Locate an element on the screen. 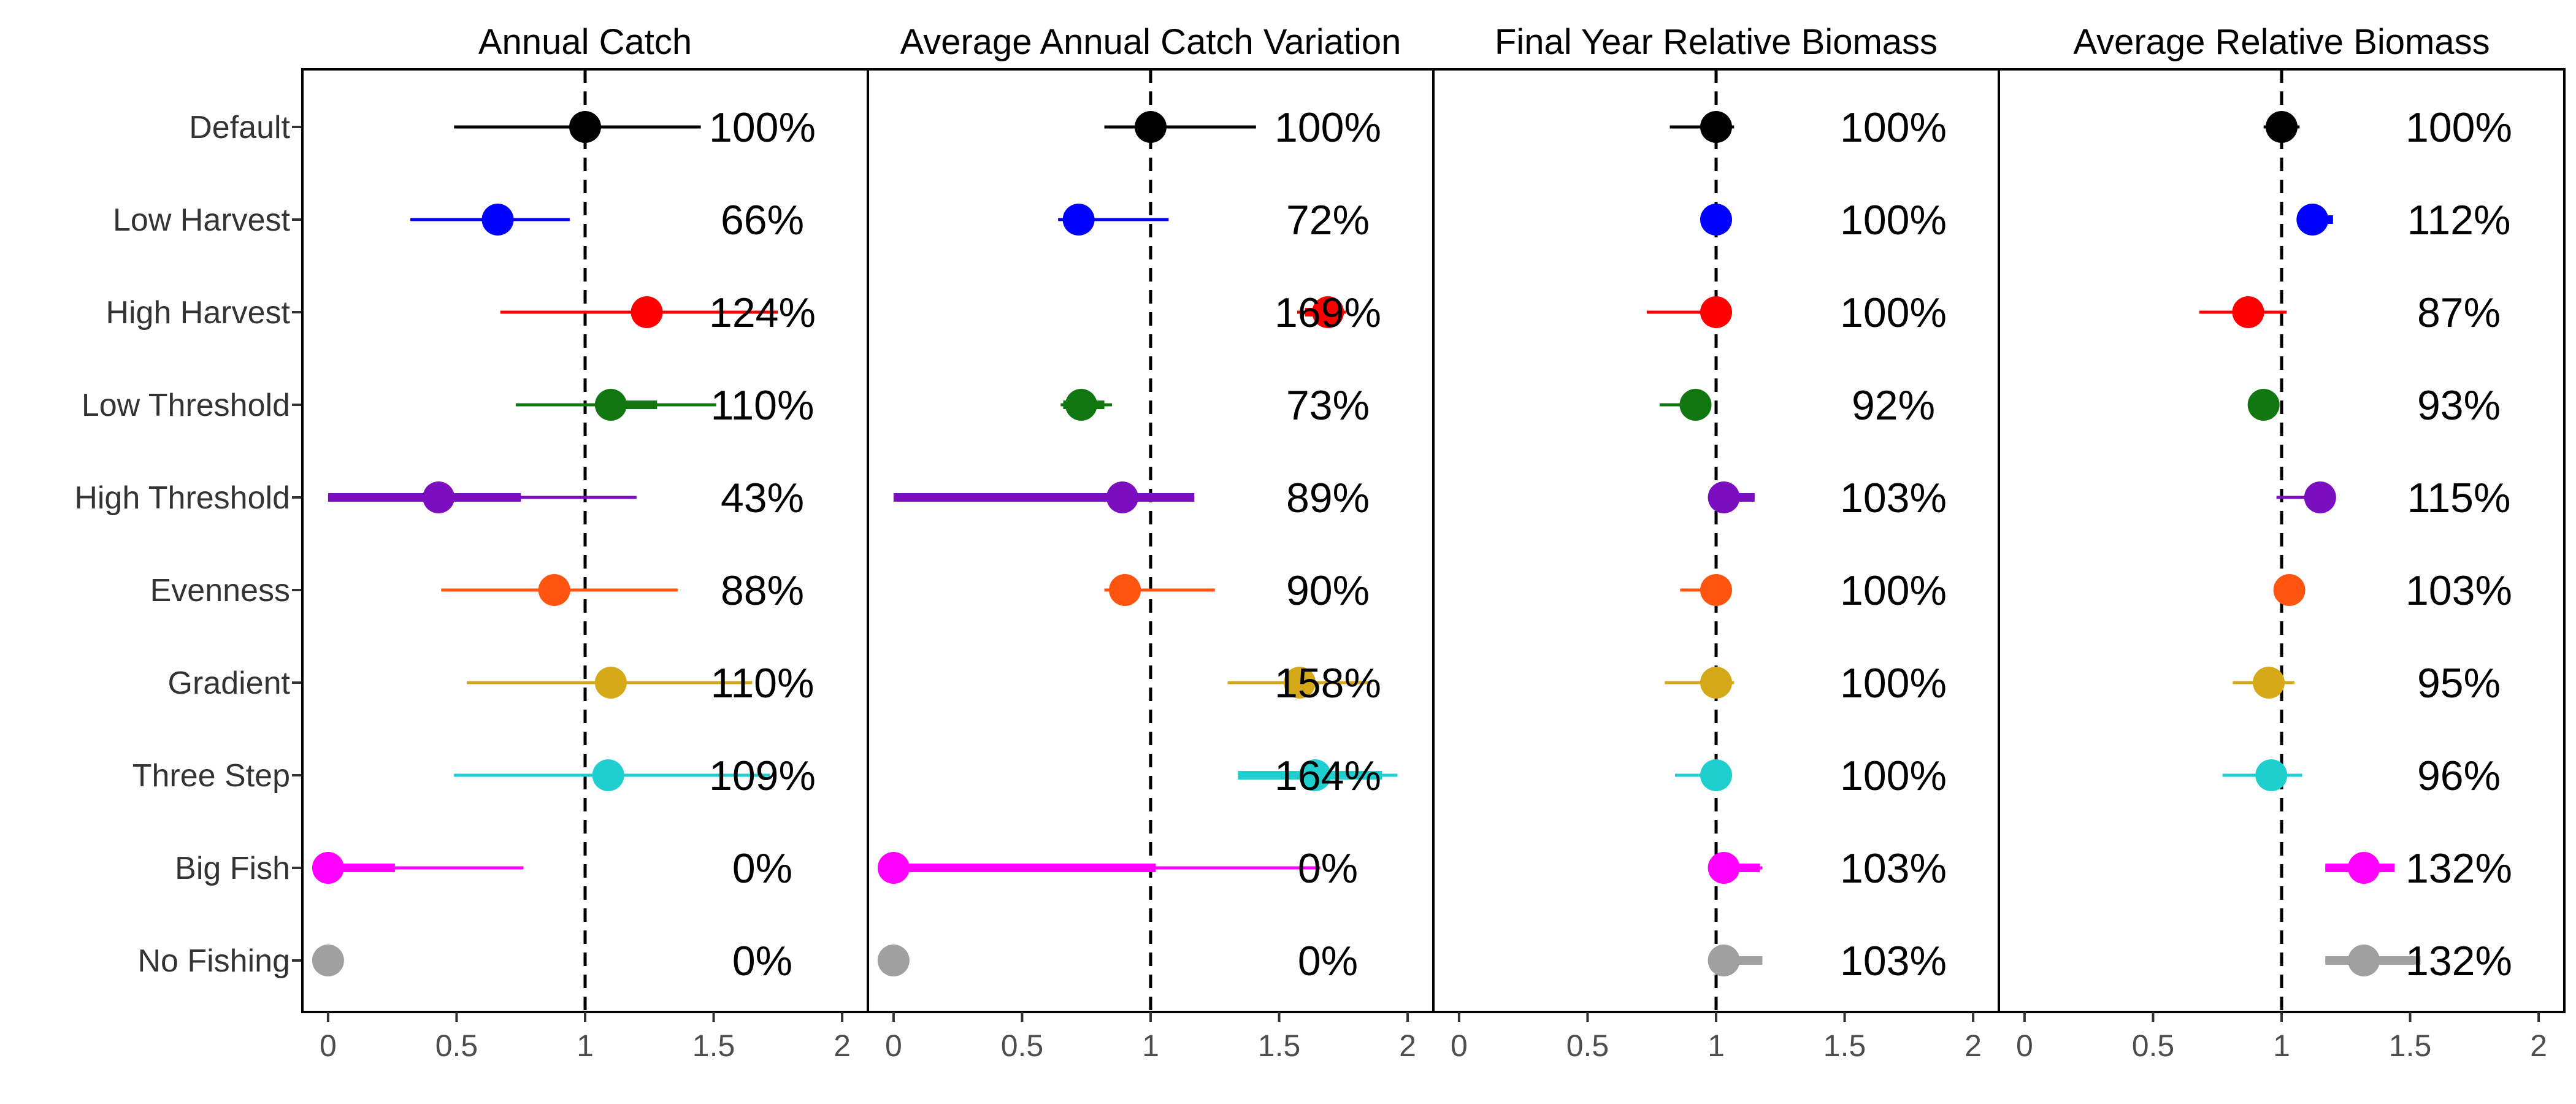 This screenshot has width=2576, height=1104. percent-label: 164% is located at coordinates (1328, 776).